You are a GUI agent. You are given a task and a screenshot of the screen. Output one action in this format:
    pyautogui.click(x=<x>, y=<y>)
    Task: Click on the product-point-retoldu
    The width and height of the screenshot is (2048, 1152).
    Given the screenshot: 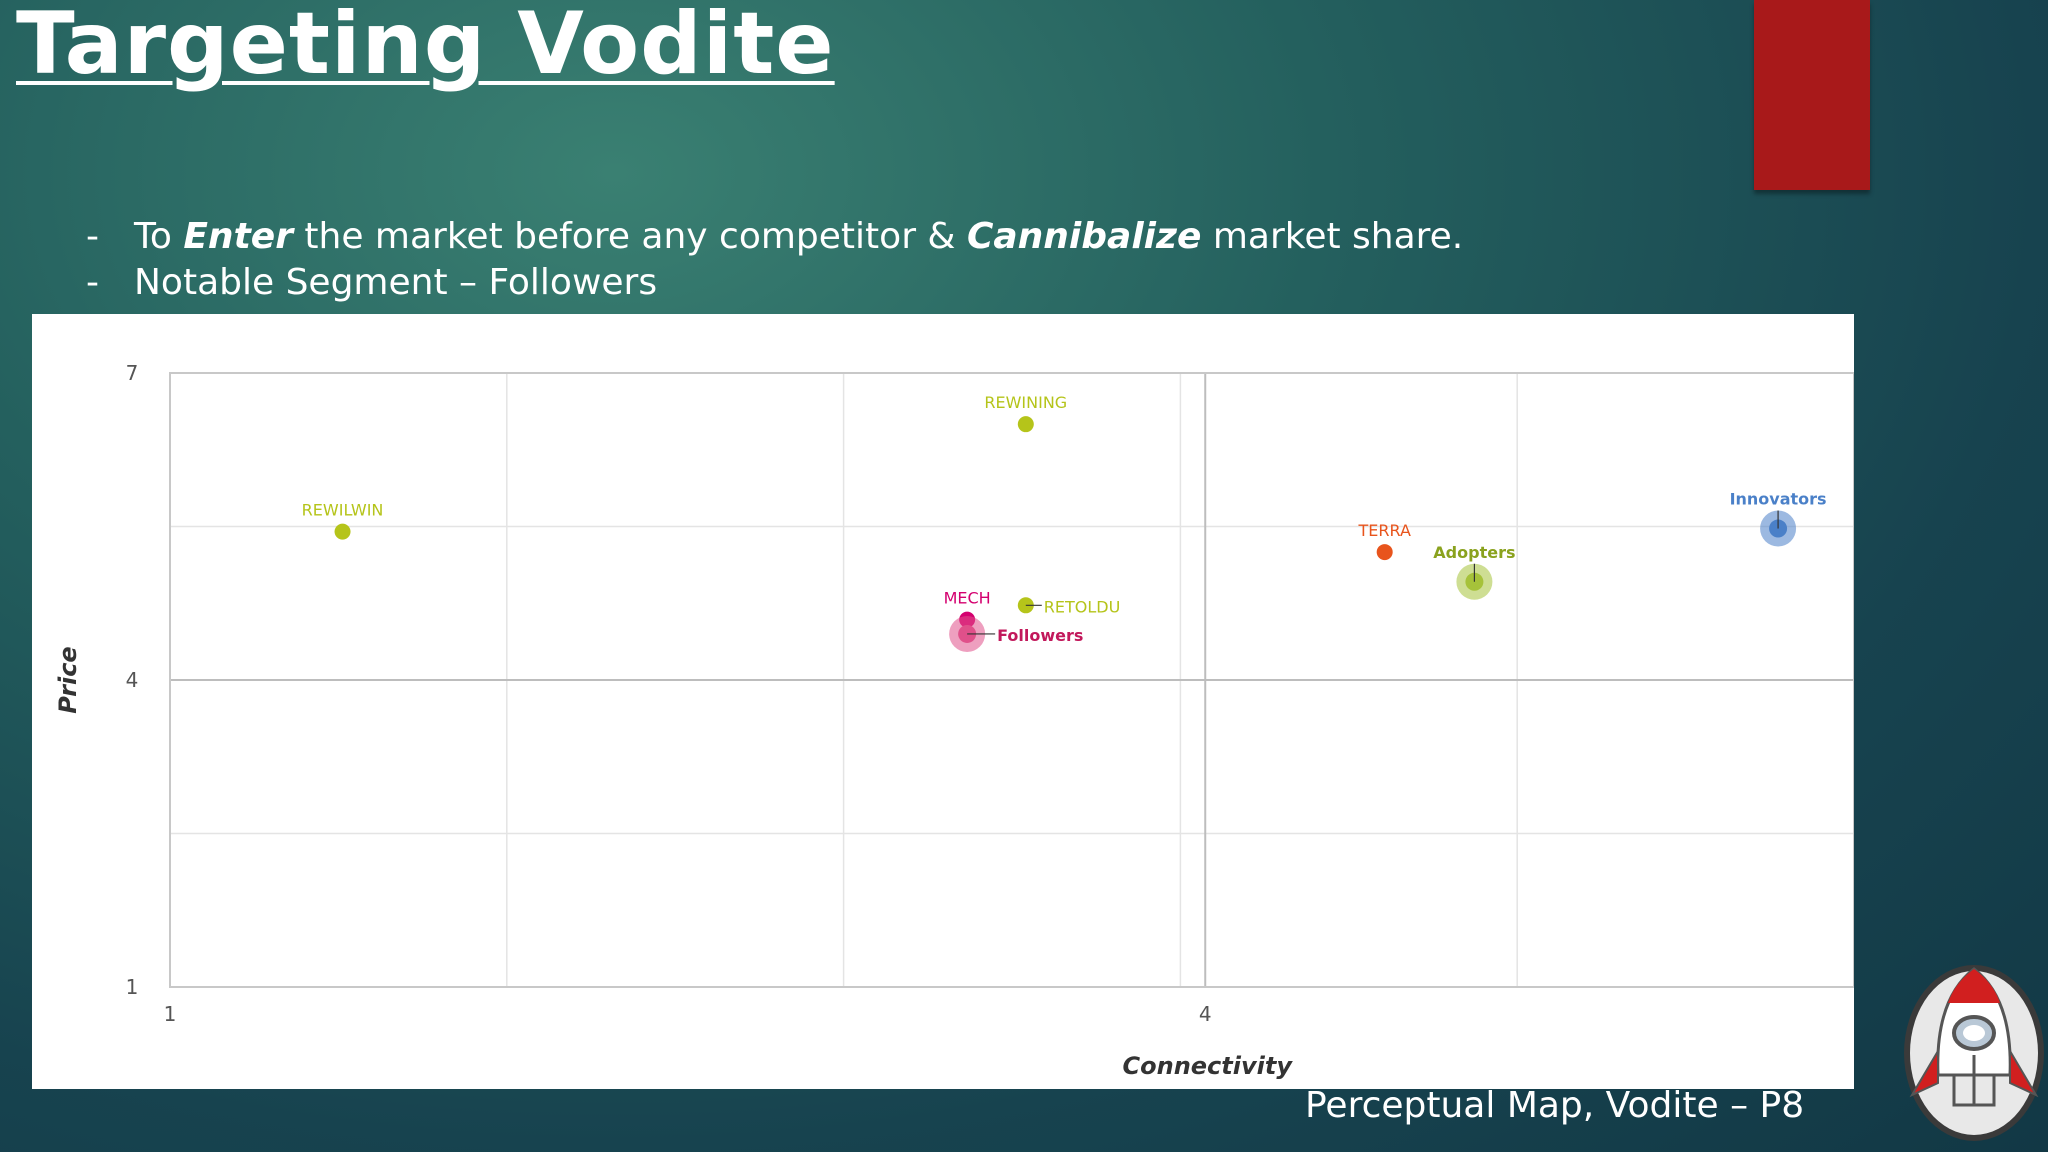 What is the action you would take?
    pyautogui.click(x=1025, y=605)
    